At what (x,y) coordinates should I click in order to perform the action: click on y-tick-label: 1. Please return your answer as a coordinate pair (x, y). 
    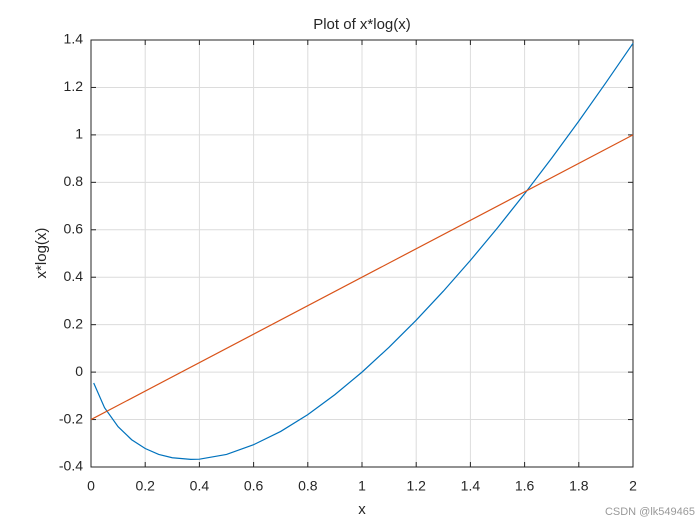
    Looking at the image, I should click on (79, 134).